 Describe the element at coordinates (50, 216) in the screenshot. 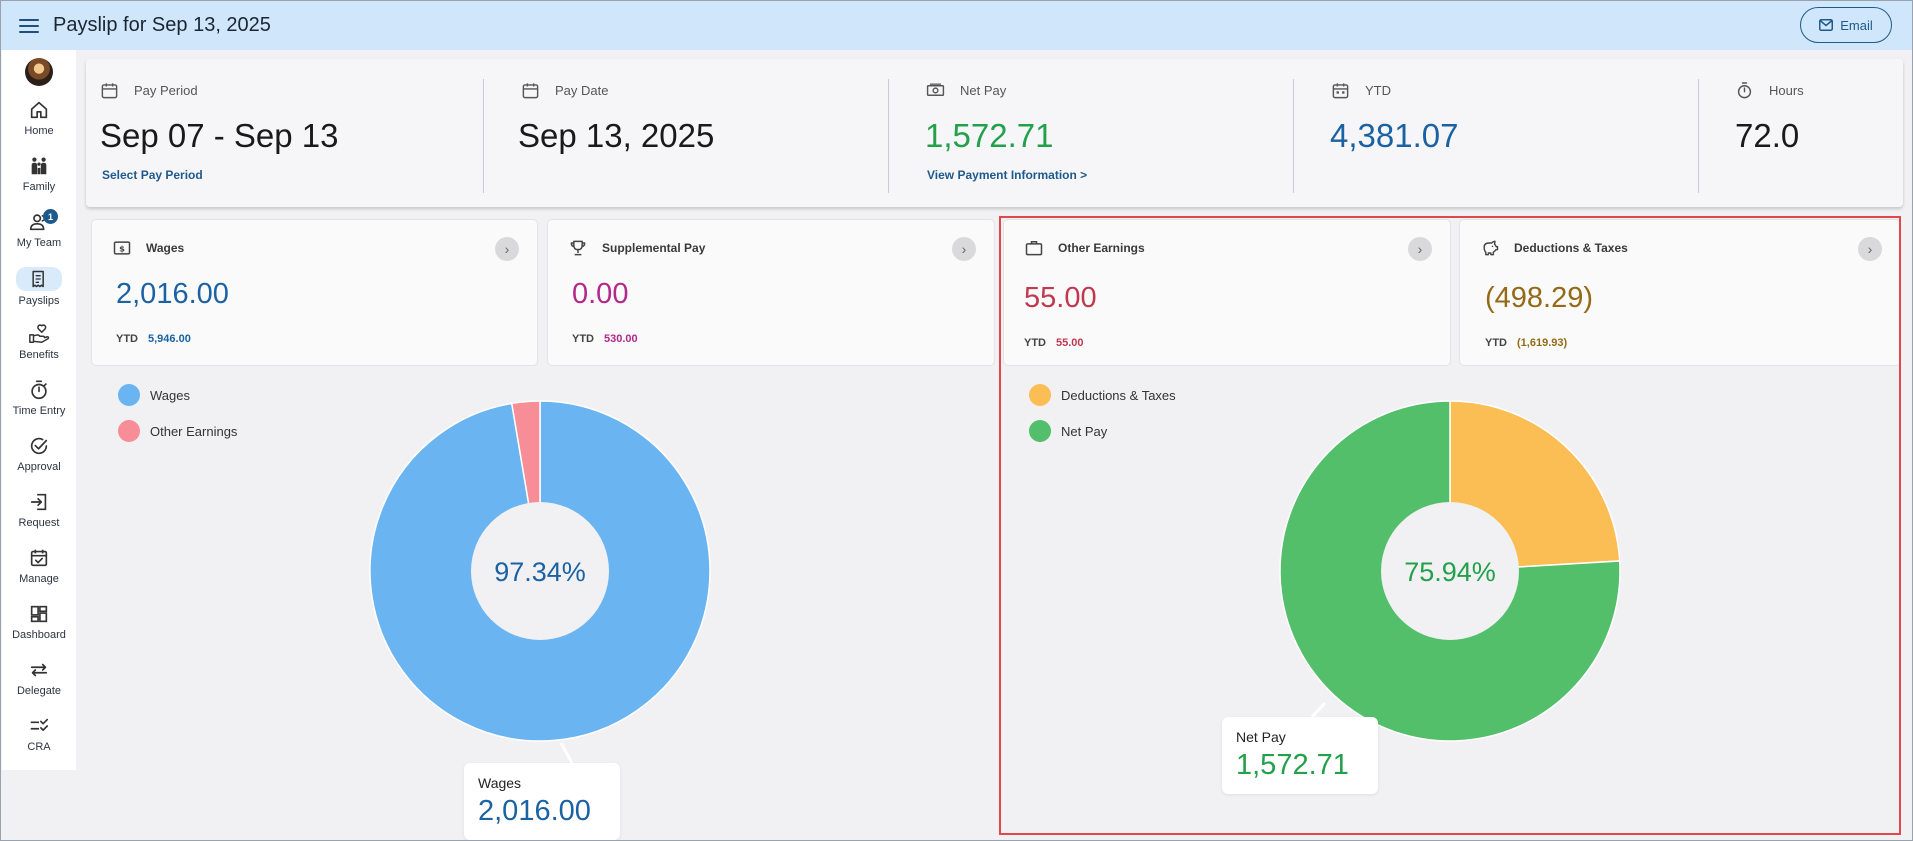

I see `notification-badge: 1` at that location.